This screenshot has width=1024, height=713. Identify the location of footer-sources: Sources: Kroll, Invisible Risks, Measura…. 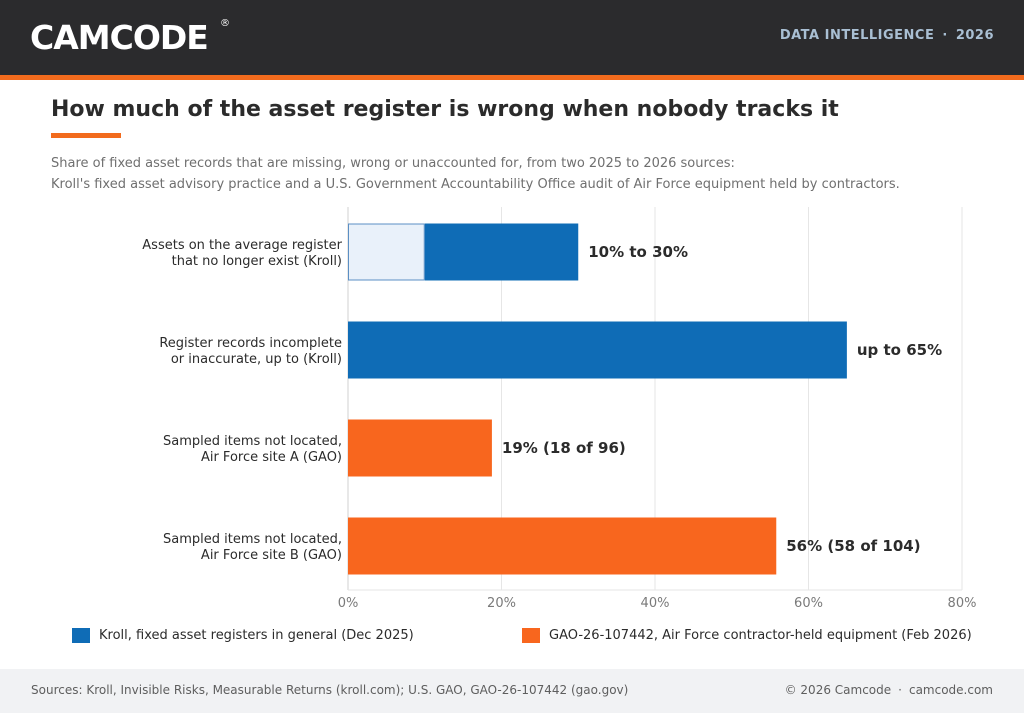
(330, 690).